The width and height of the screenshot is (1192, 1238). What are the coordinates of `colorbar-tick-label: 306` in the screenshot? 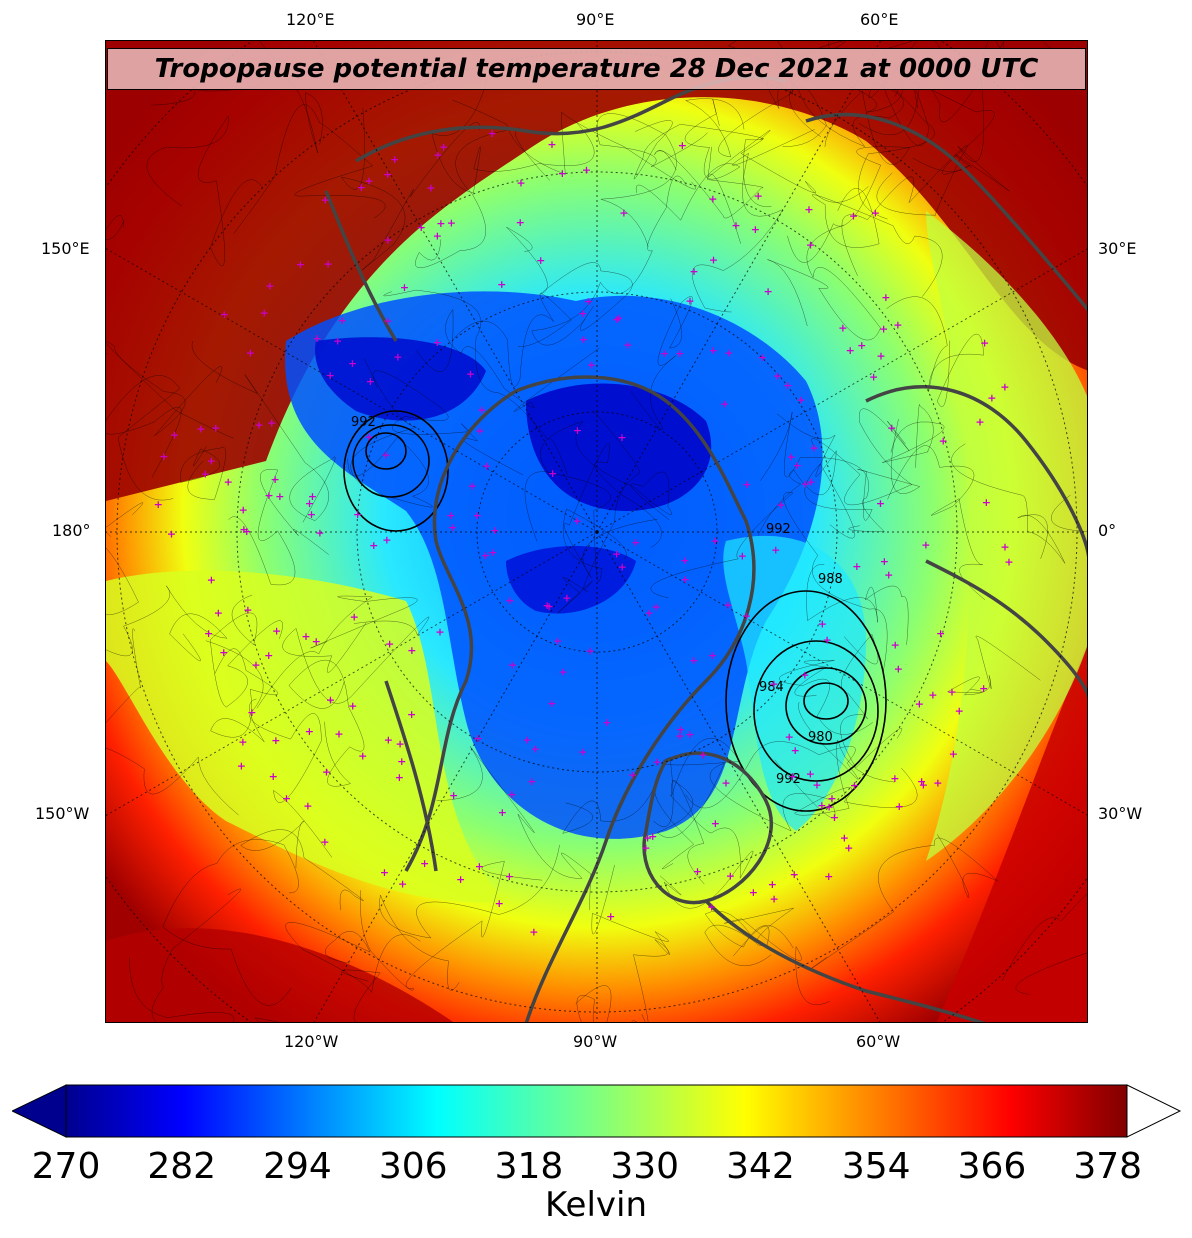 It's located at (413, 1166).